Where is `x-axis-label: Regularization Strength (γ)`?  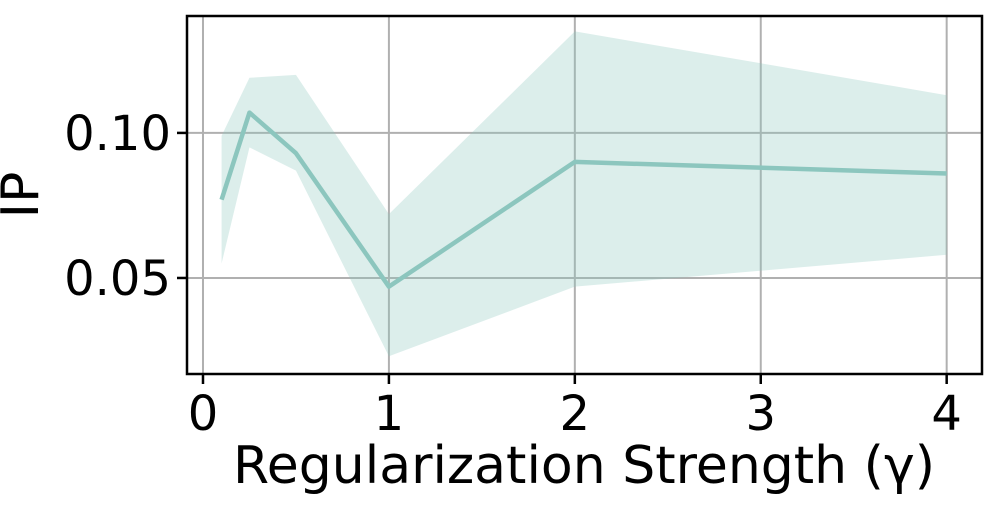 x-axis-label: Regularization Strength (γ) is located at coordinates (584, 466).